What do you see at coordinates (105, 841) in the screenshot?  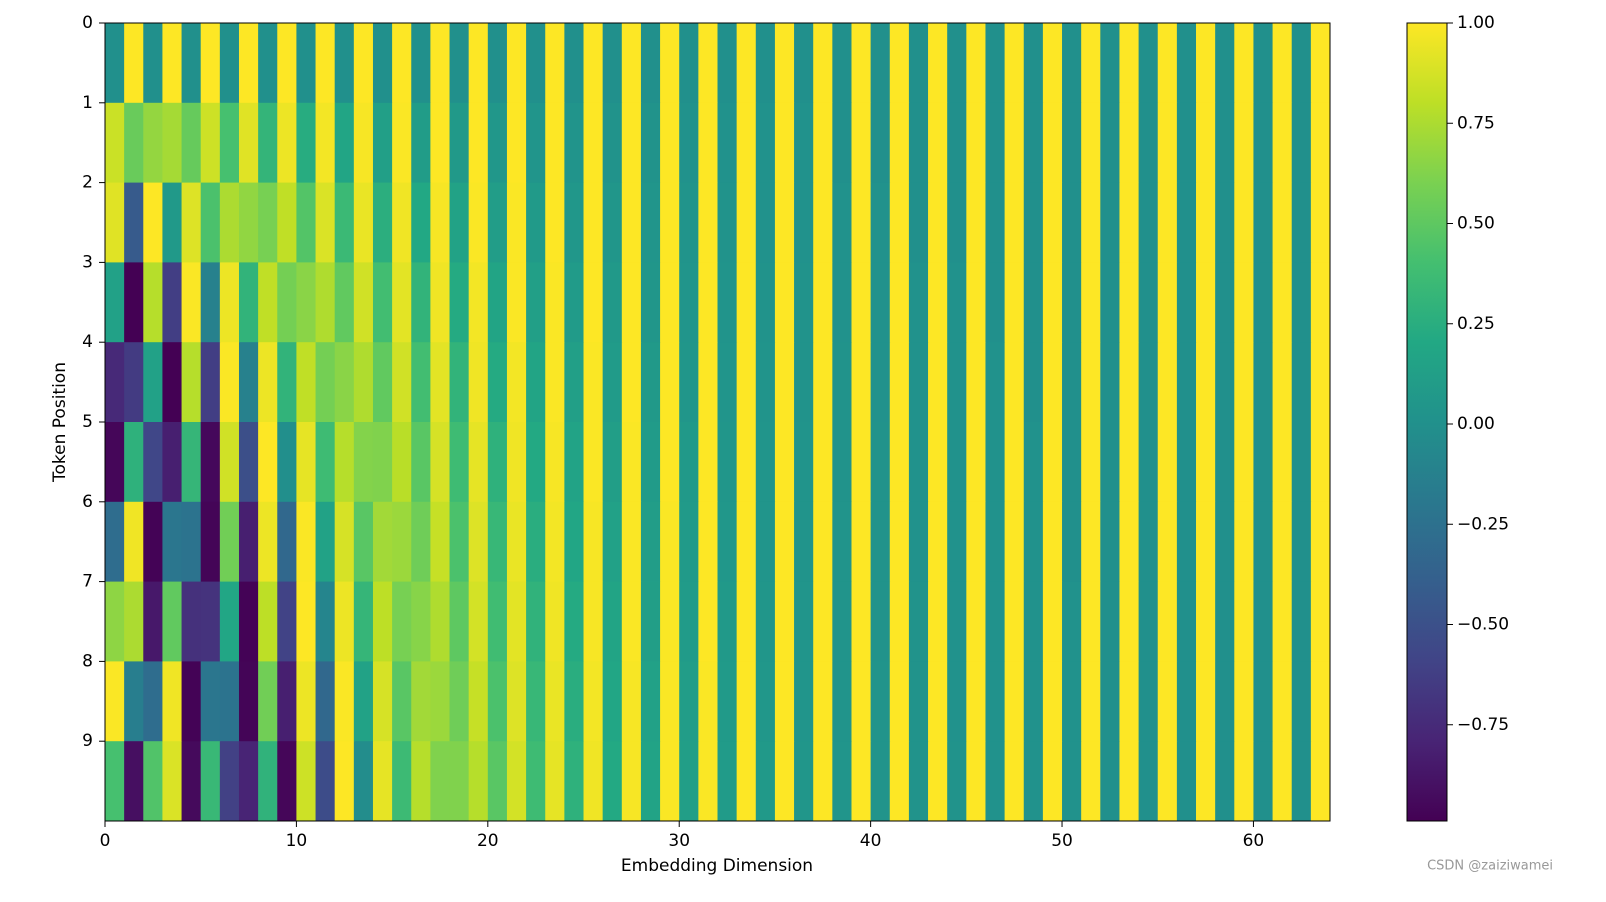 I see `x-tick-label: 0` at bounding box center [105, 841].